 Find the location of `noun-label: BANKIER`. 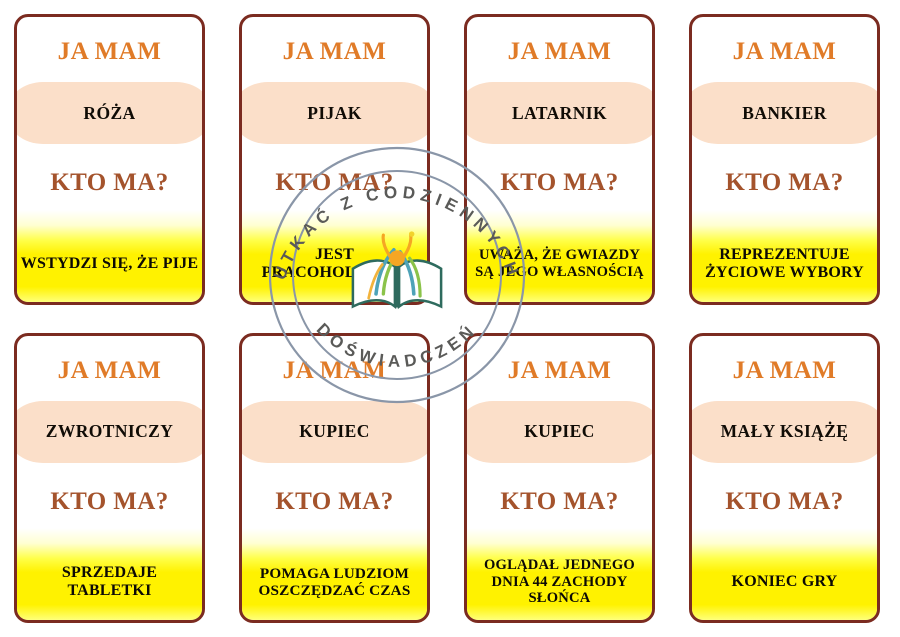

noun-label: BANKIER is located at coordinates (784, 112).